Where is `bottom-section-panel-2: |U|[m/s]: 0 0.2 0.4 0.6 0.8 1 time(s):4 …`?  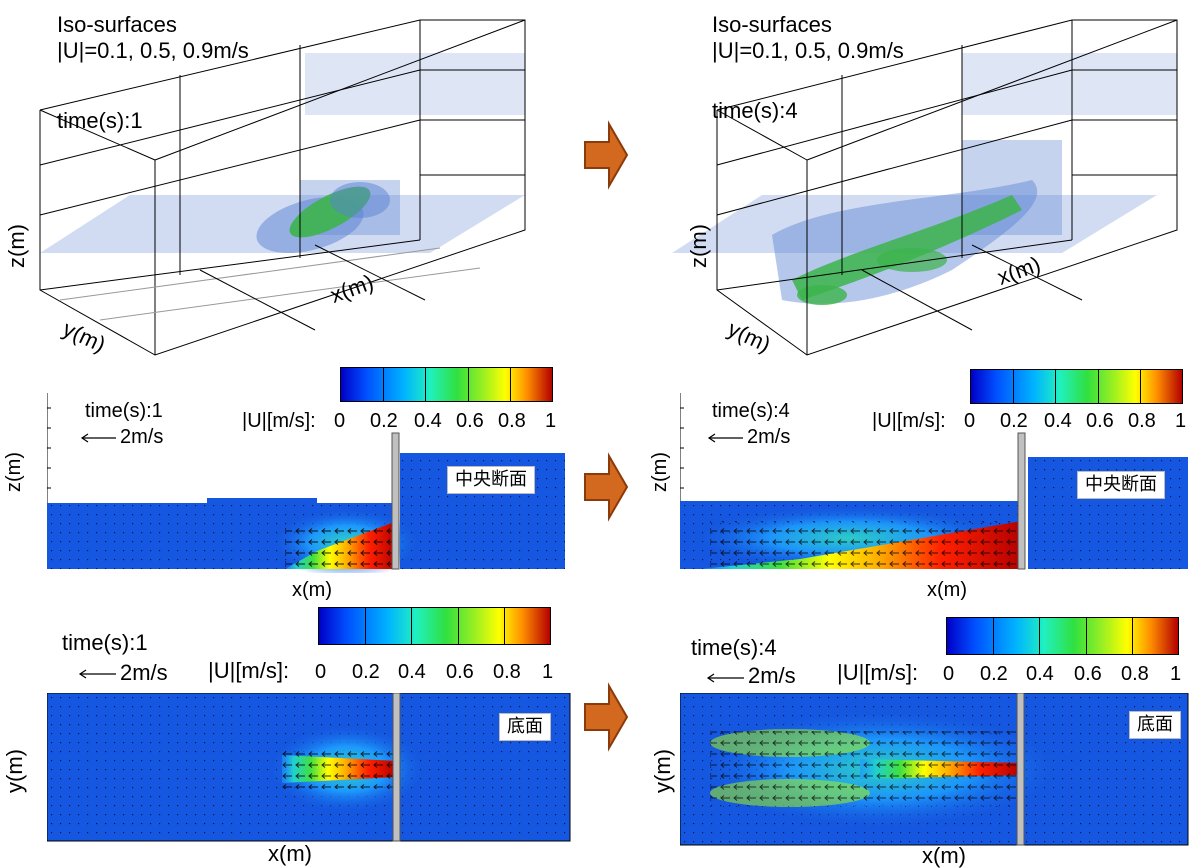 bottom-section-panel-2: |U|[m/s]: 0 0.2 0.4 0.6 0.8 1 time(s):4 … is located at coordinates (912, 736).